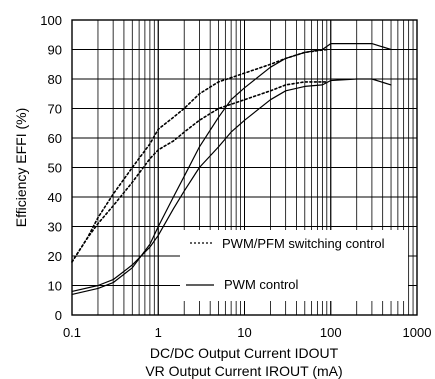  Describe the element at coordinates (303, 243) in the screenshot. I see `legend-label-pwm-pfm: PWM/PFM switching control` at that location.